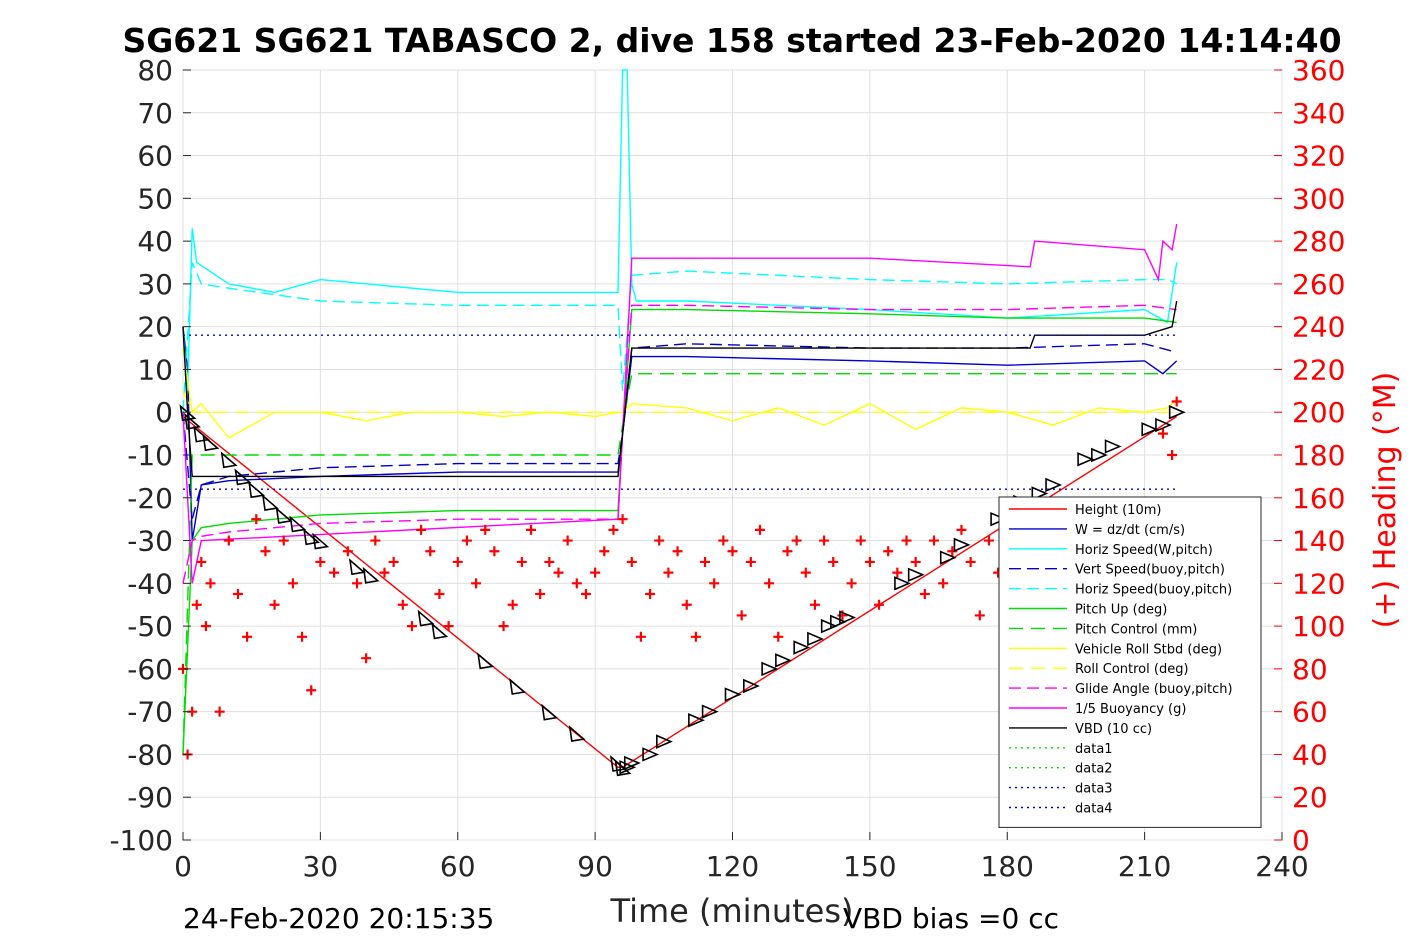 The image size is (1417, 945). Describe the element at coordinates (1318, 241) in the screenshot. I see `y2-tick-label: 280` at that location.